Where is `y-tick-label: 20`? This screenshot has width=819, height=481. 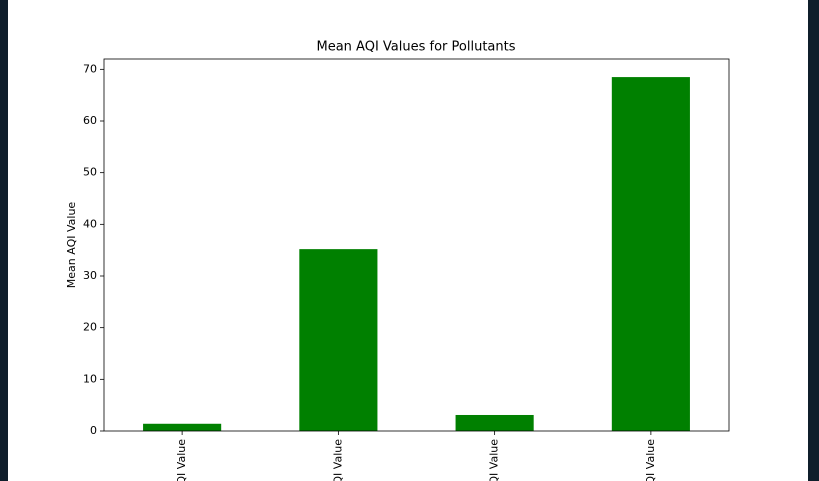
y-tick-label: 20 is located at coordinates (90, 327).